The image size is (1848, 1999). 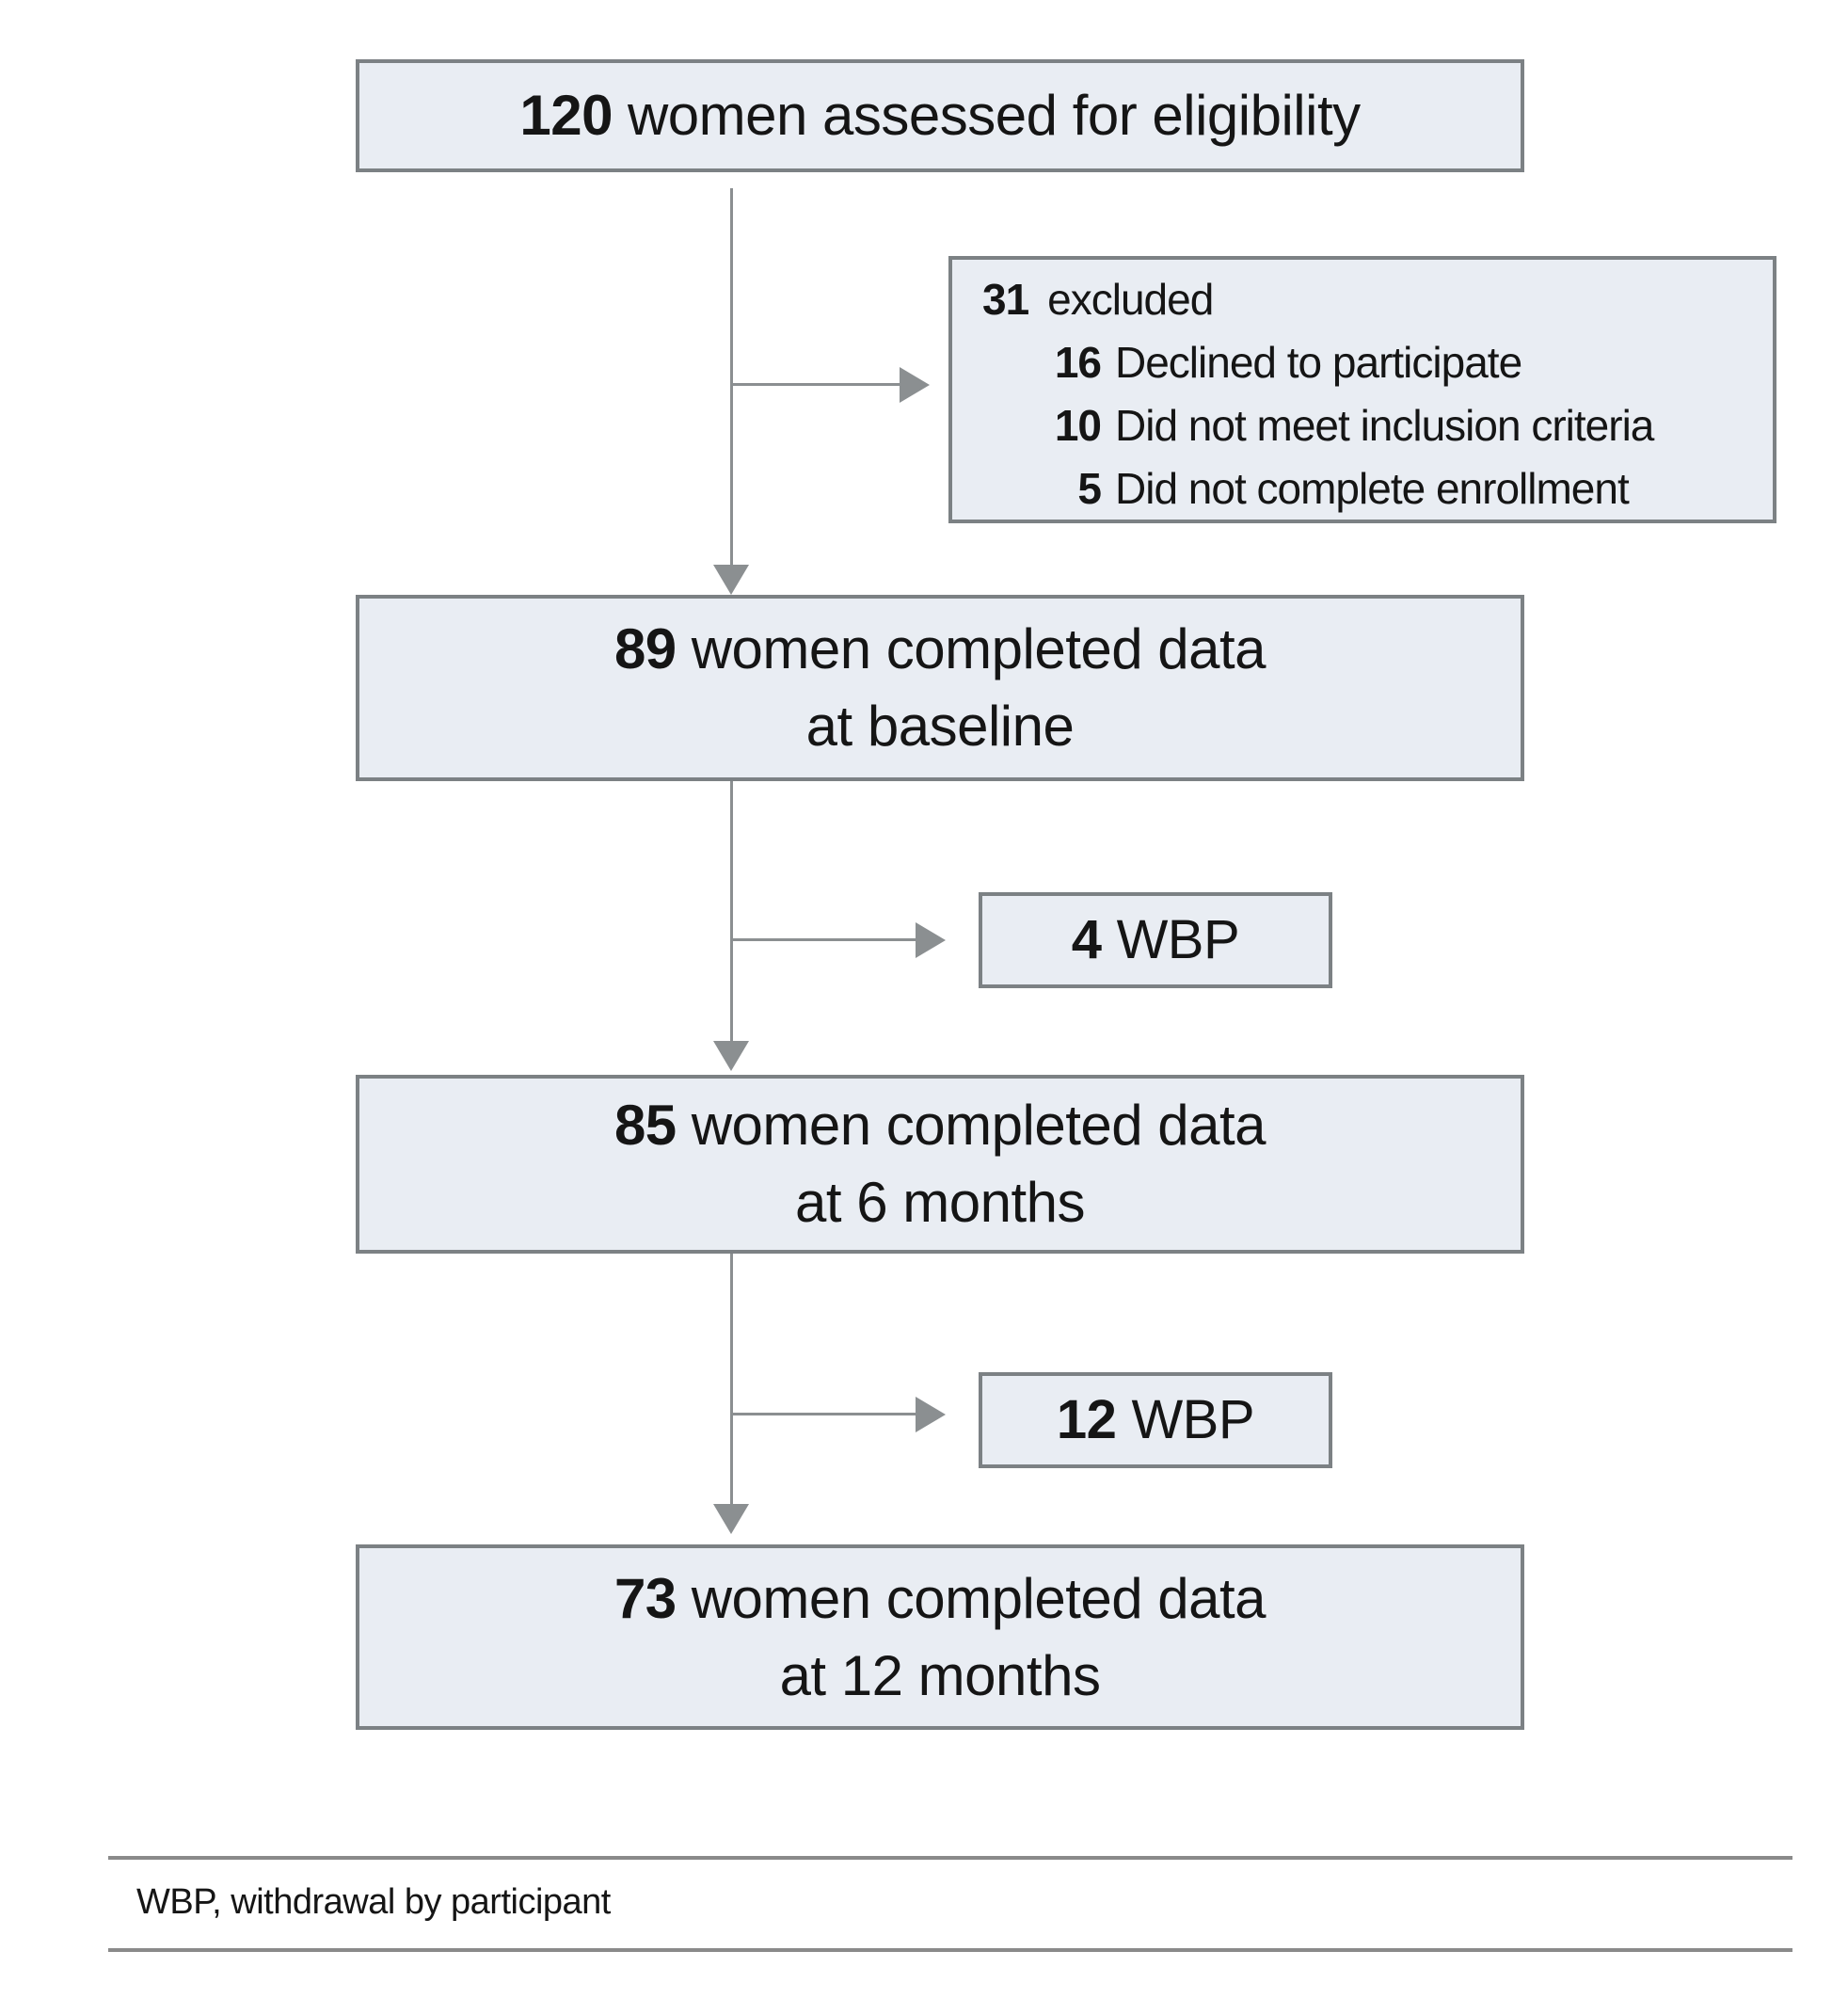 What do you see at coordinates (940, 1637) in the screenshot?
I see `months12-box: 73 women completed data at 12 months` at bounding box center [940, 1637].